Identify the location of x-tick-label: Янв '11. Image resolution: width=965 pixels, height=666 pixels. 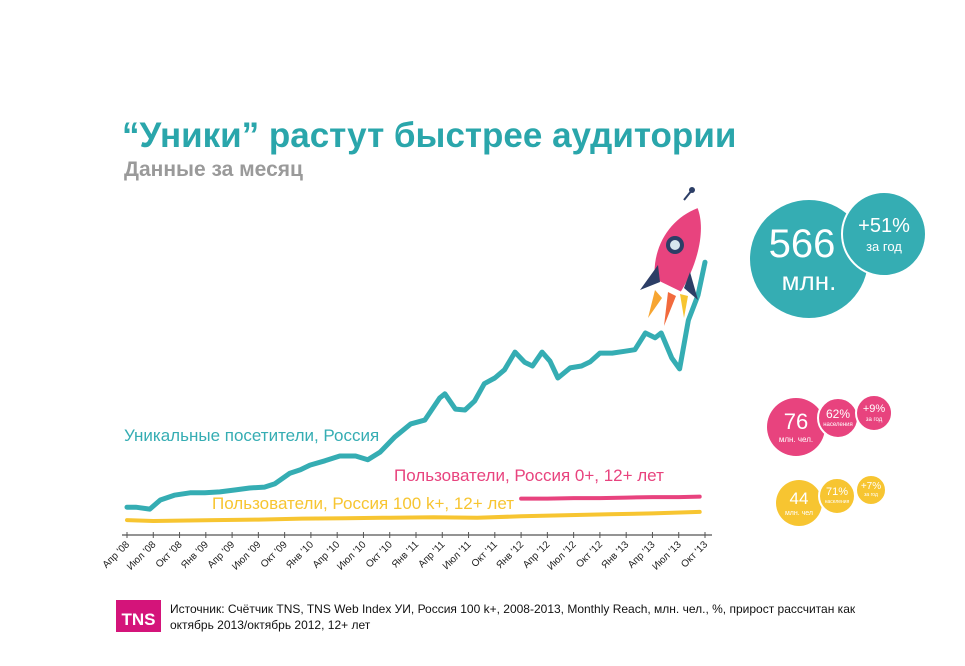
(406, 555).